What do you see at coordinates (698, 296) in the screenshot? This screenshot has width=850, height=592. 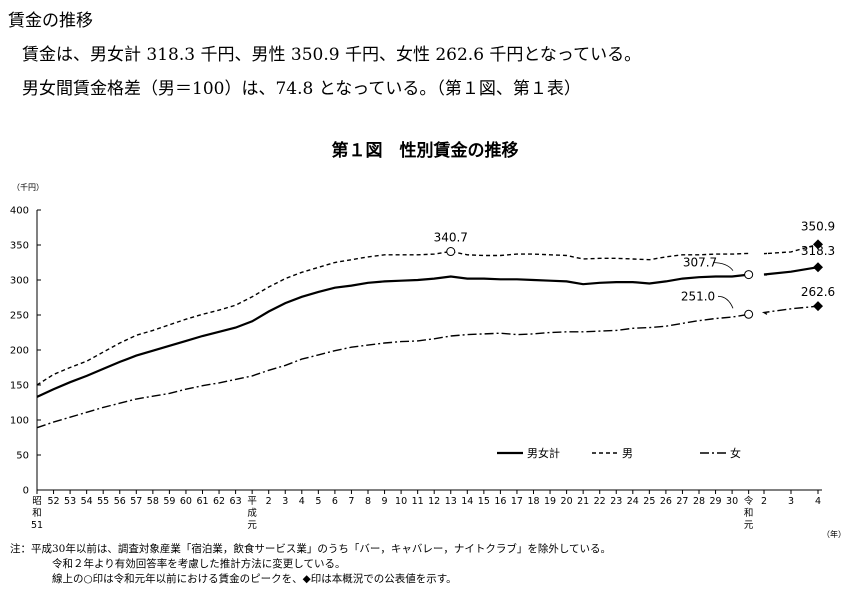 I see `label-female-reiwa1: 251.0` at bounding box center [698, 296].